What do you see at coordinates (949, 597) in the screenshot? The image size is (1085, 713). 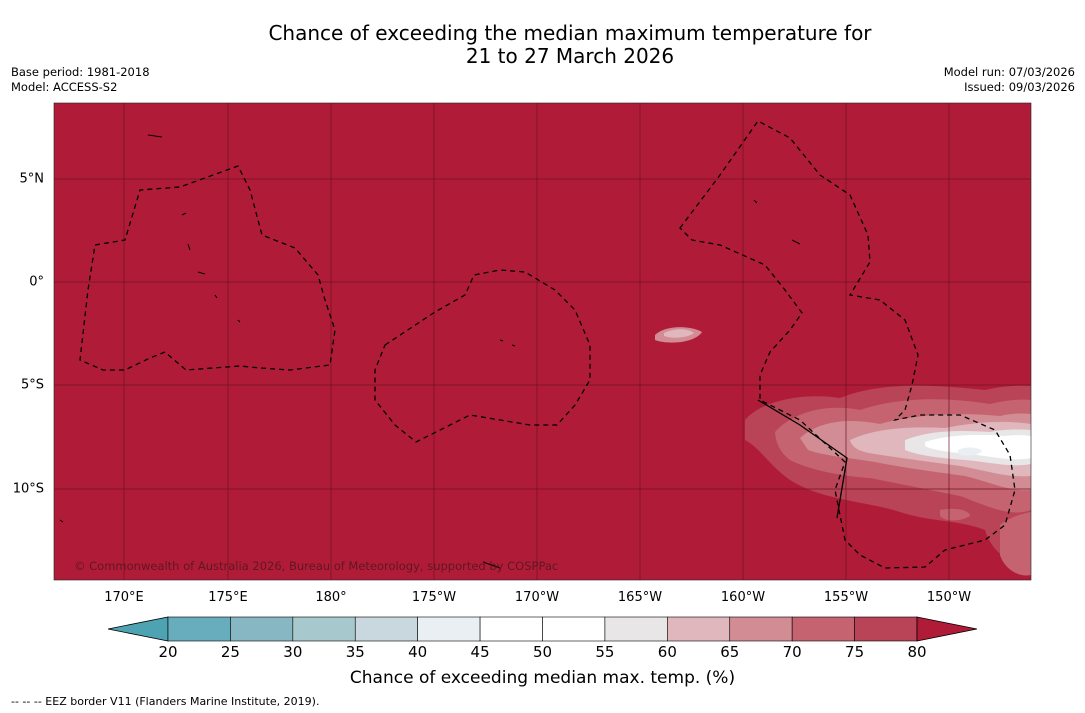 I see `lon-label-150w: 150°W` at bounding box center [949, 597].